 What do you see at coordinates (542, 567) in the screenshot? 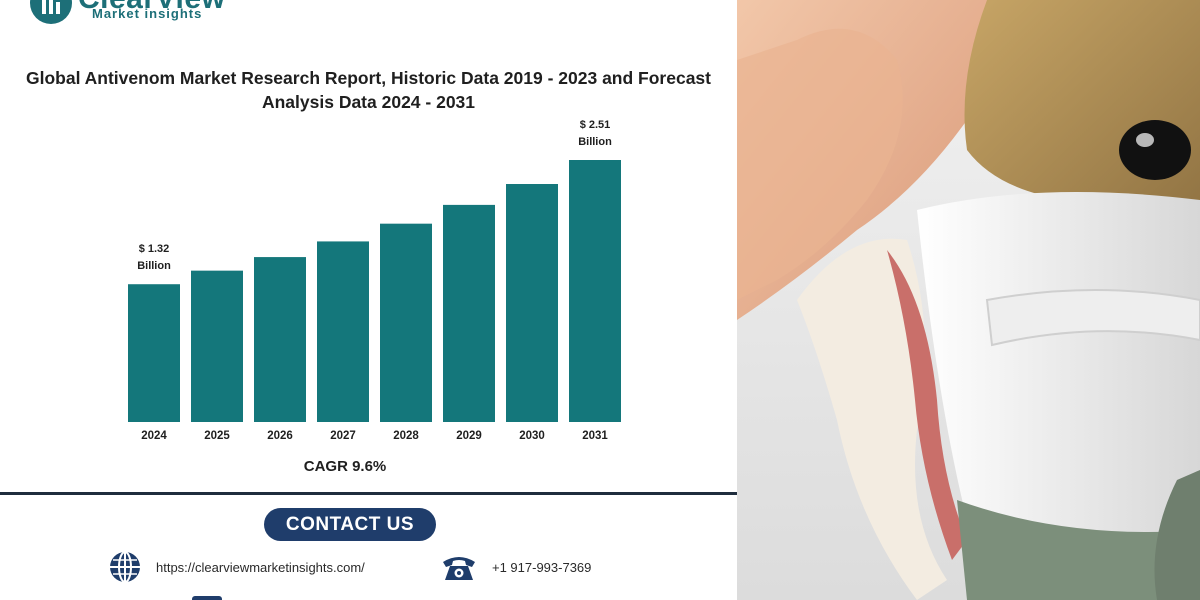
I see `phone-number: +1 917-993-7369` at bounding box center [542, 567].